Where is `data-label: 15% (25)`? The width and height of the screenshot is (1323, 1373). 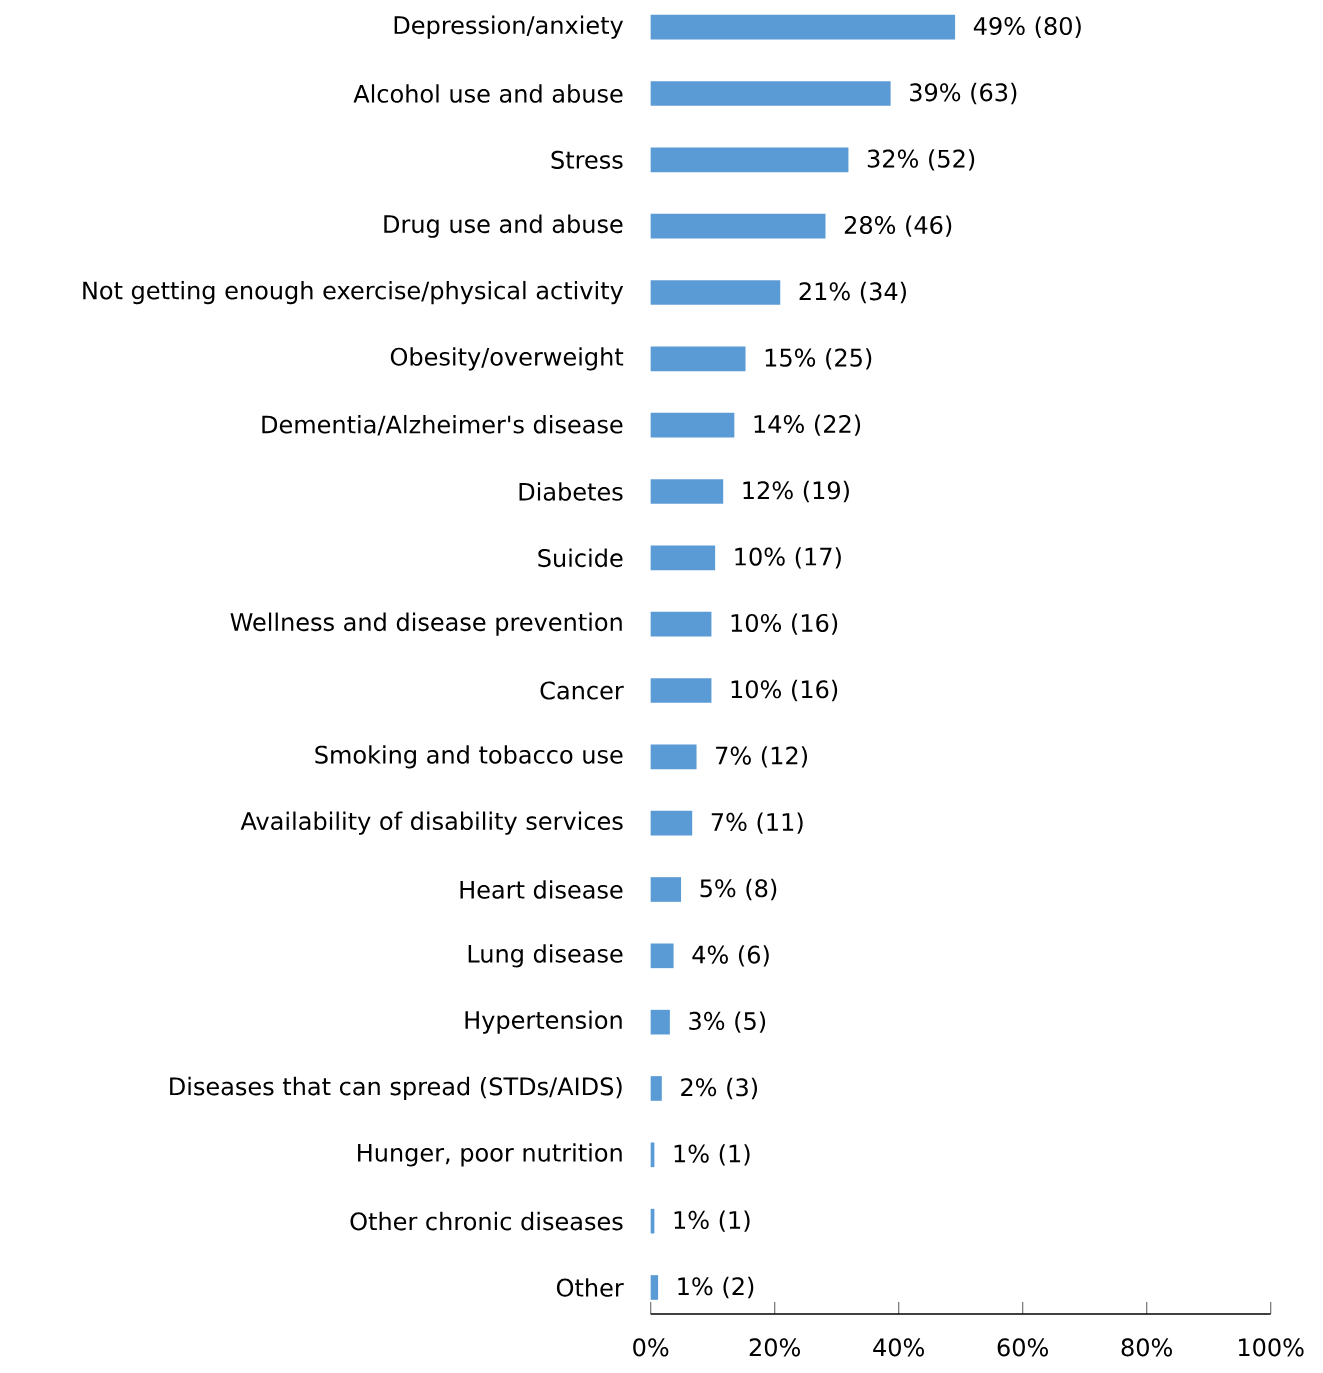 data-label: 15% (25) is located at coordinates (818, 359).